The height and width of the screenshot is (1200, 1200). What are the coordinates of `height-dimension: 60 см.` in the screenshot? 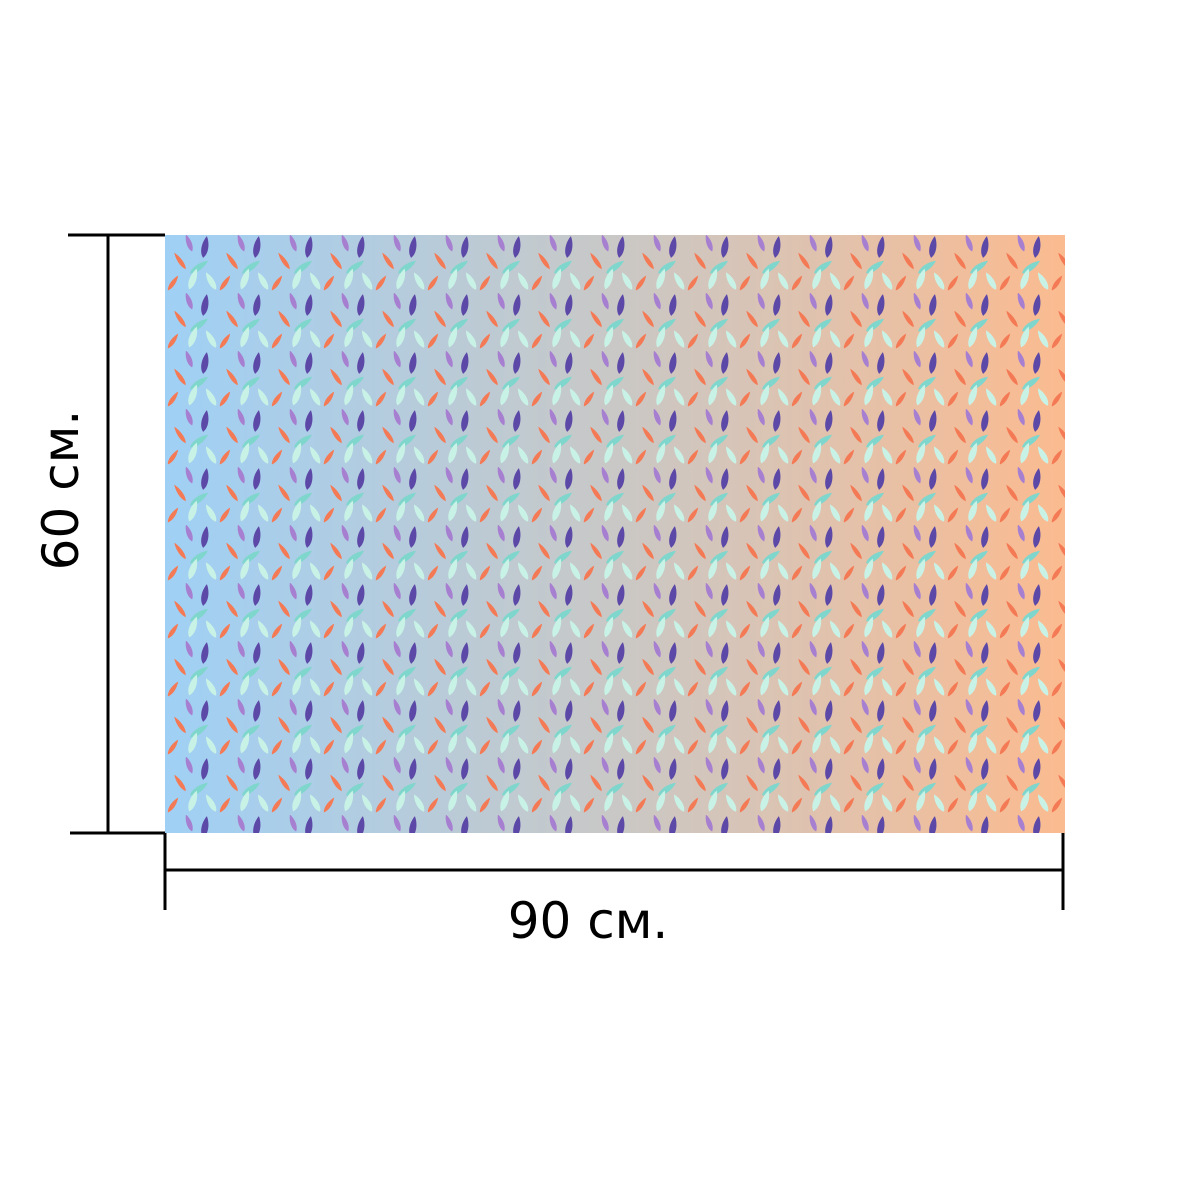 It's located at (98, 534).